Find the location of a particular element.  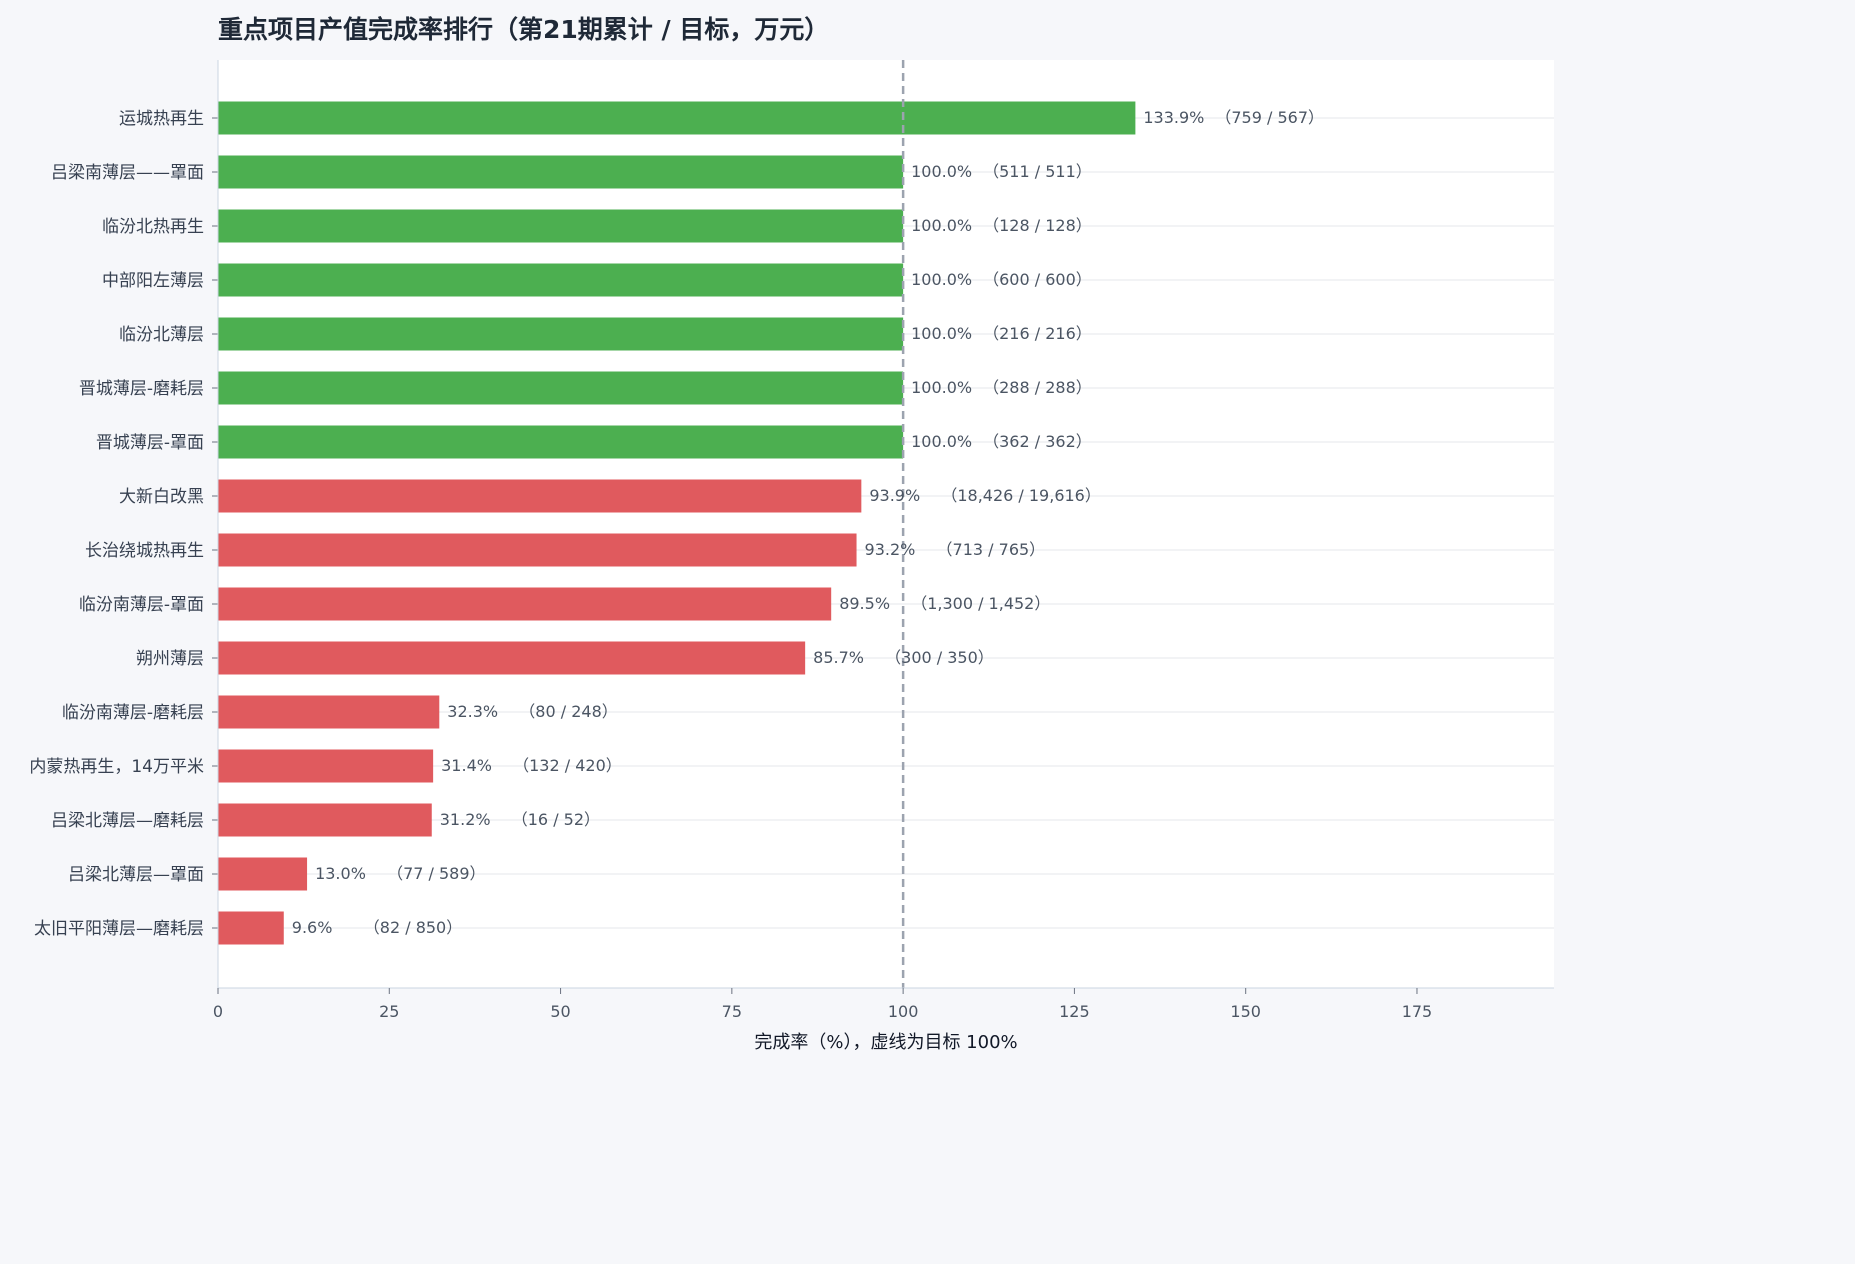

category-label: 临汾南薄层-磨耗层 is located at coordinates (133, 713).